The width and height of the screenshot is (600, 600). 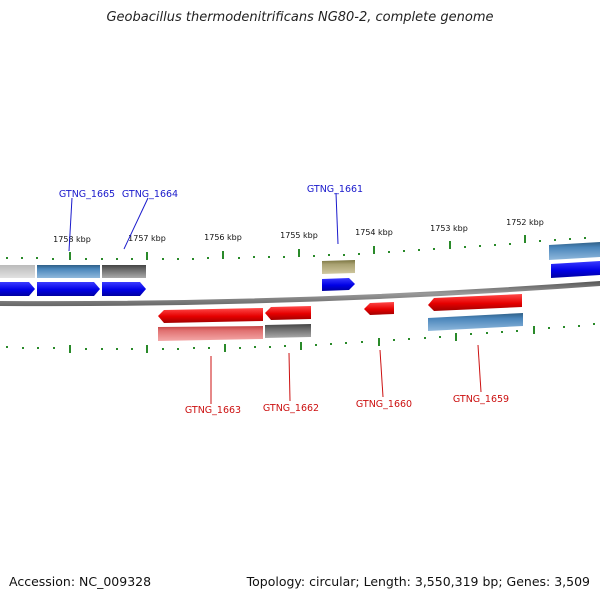 What do you see at coordinates (449, 228) in the screenshot?
I see `scale-label: 1753 kbp` at bounding box center [449, 228].